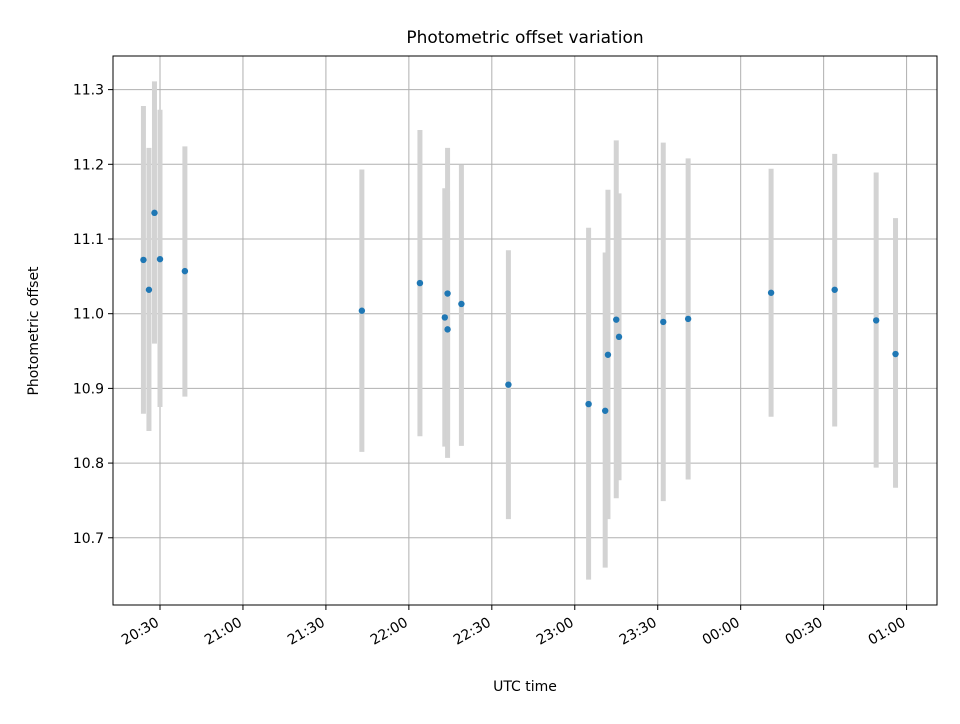 The width and height of the screenshot is (960, 724). I want to click on y-tick-label: 11.0, so click(88, 315).